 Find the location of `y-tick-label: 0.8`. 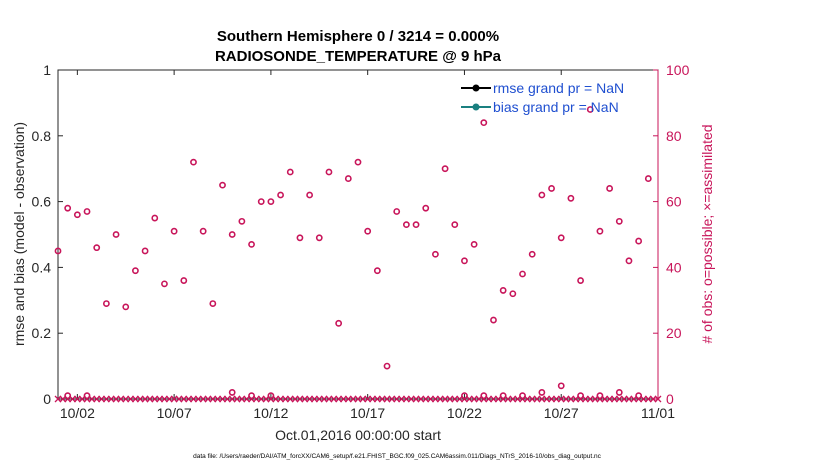

y-tick-label: 0.8 is located at coordinates (42, 136).